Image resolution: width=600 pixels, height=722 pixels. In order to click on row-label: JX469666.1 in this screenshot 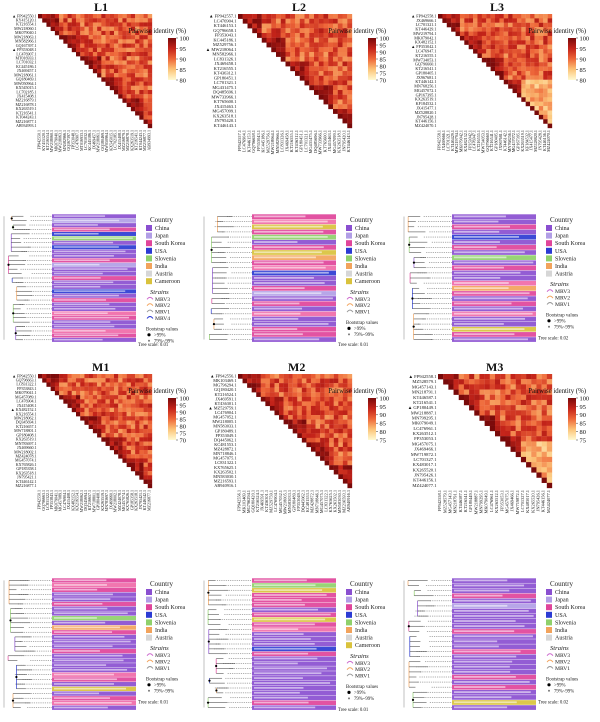, I will do `click(426, 20)`.